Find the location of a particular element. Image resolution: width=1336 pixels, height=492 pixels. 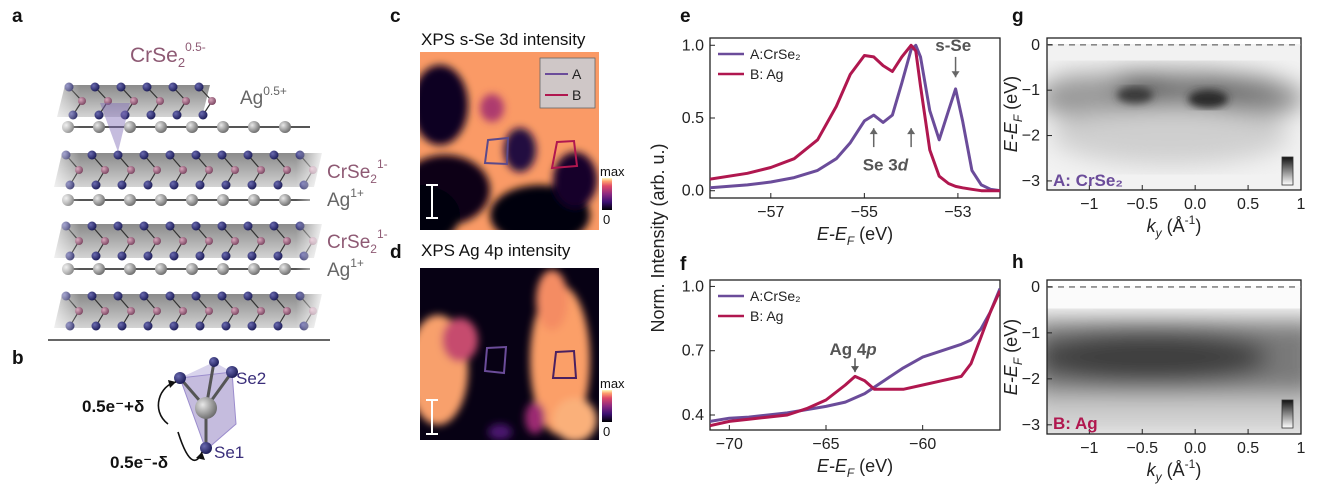

crystal-structure-diagram is located at coordinates (183, 190).